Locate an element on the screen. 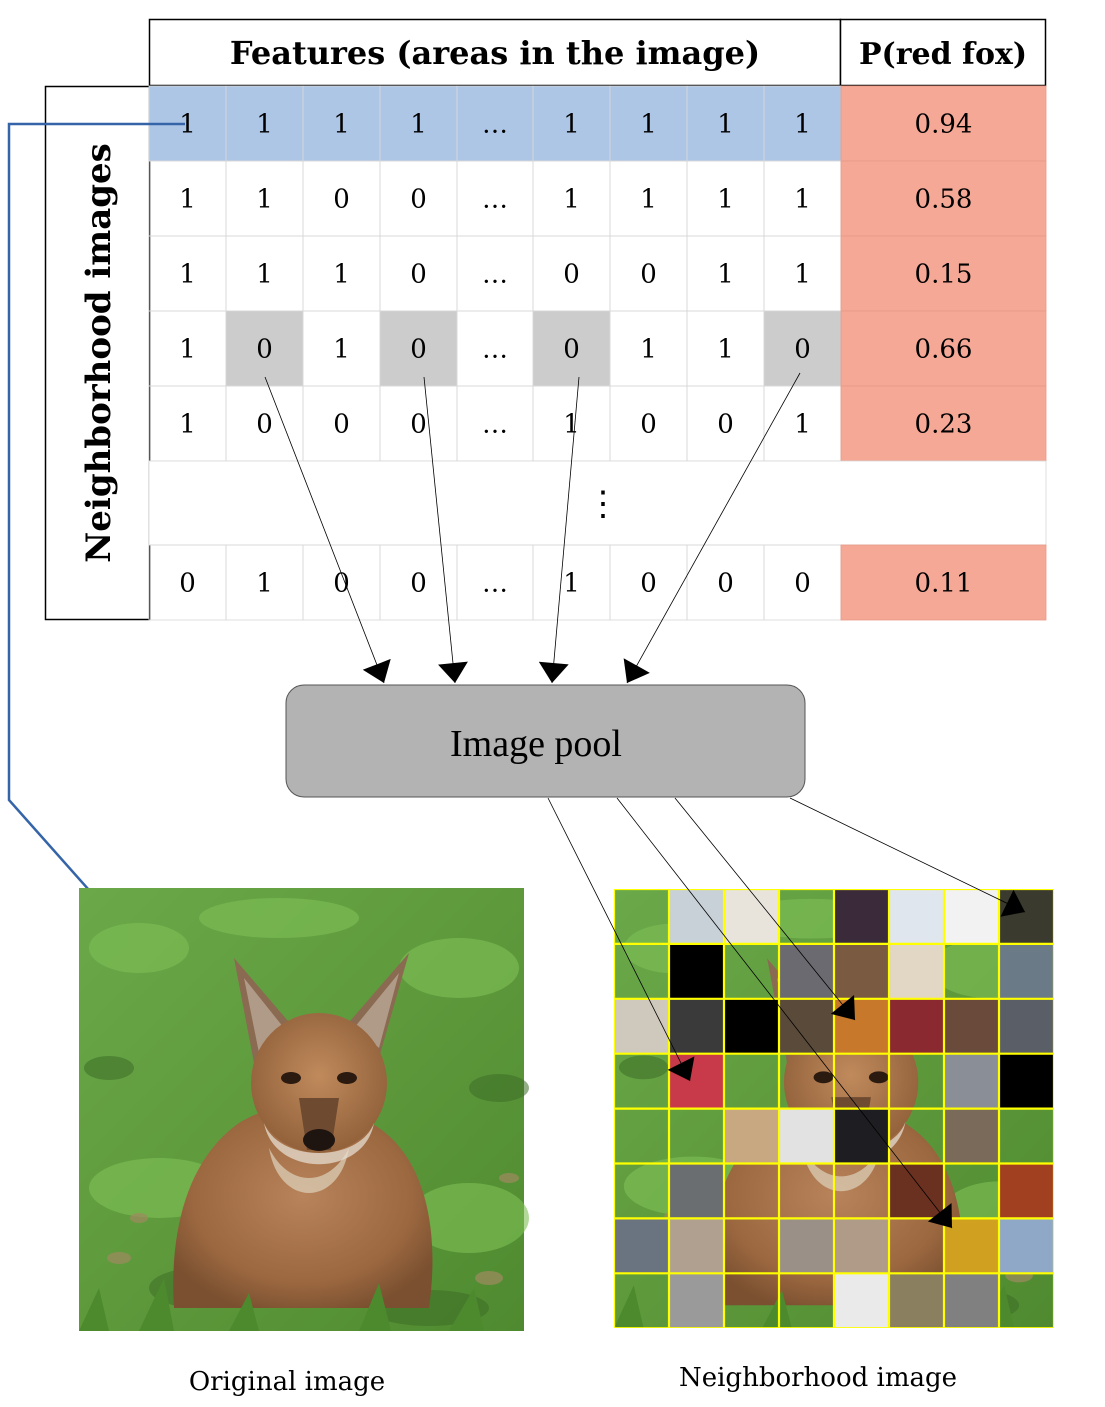 This screenshot has width=1105, height=1407. image-pool-box is located at coordinates (545, 741).